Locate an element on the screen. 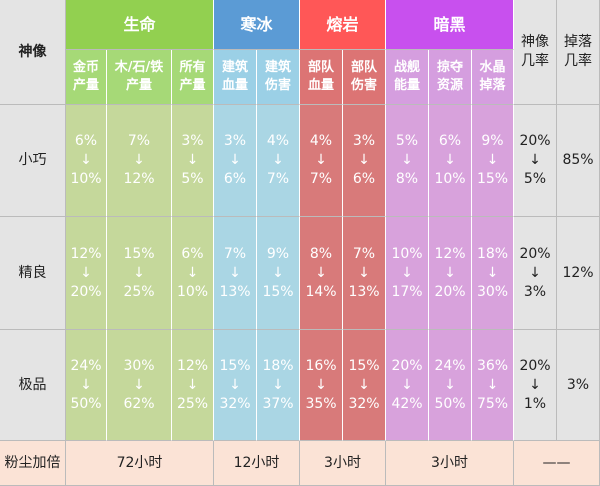  value-cell: 3% 5% is located at coordinates (193, 161).